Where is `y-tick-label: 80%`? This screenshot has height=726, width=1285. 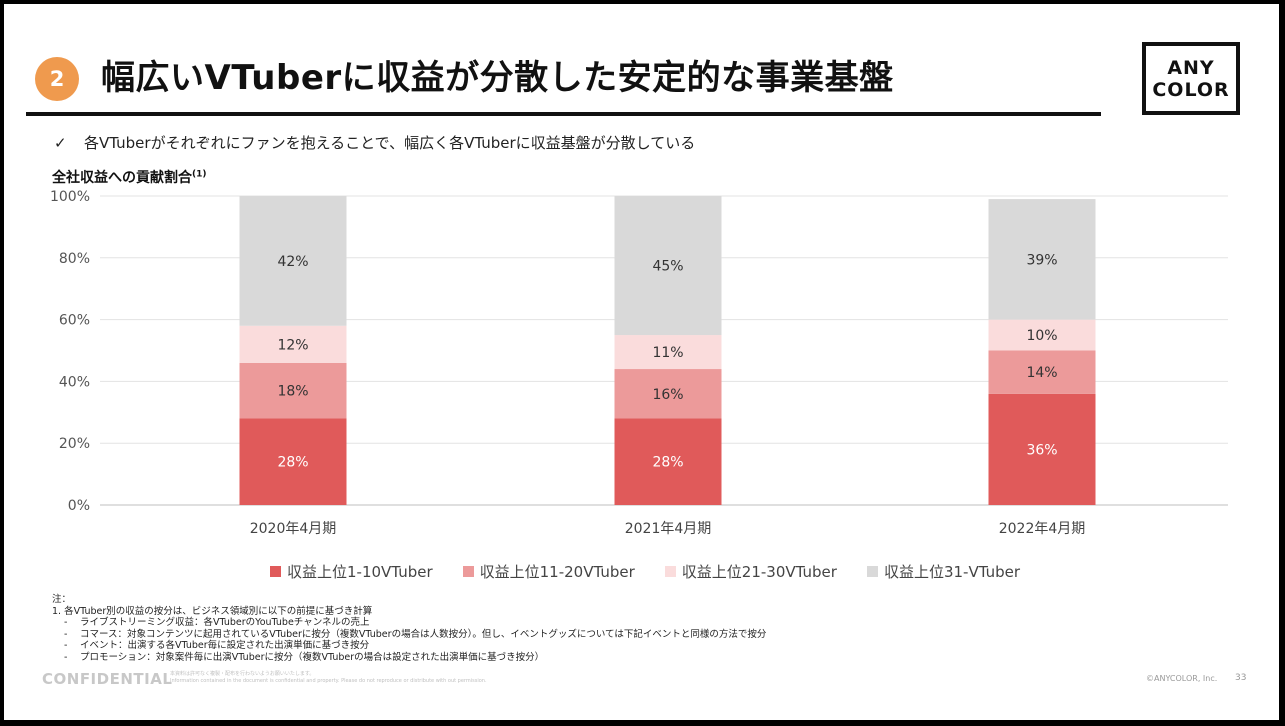
y-tick-label: 80% is located at coordinates (74, 259).